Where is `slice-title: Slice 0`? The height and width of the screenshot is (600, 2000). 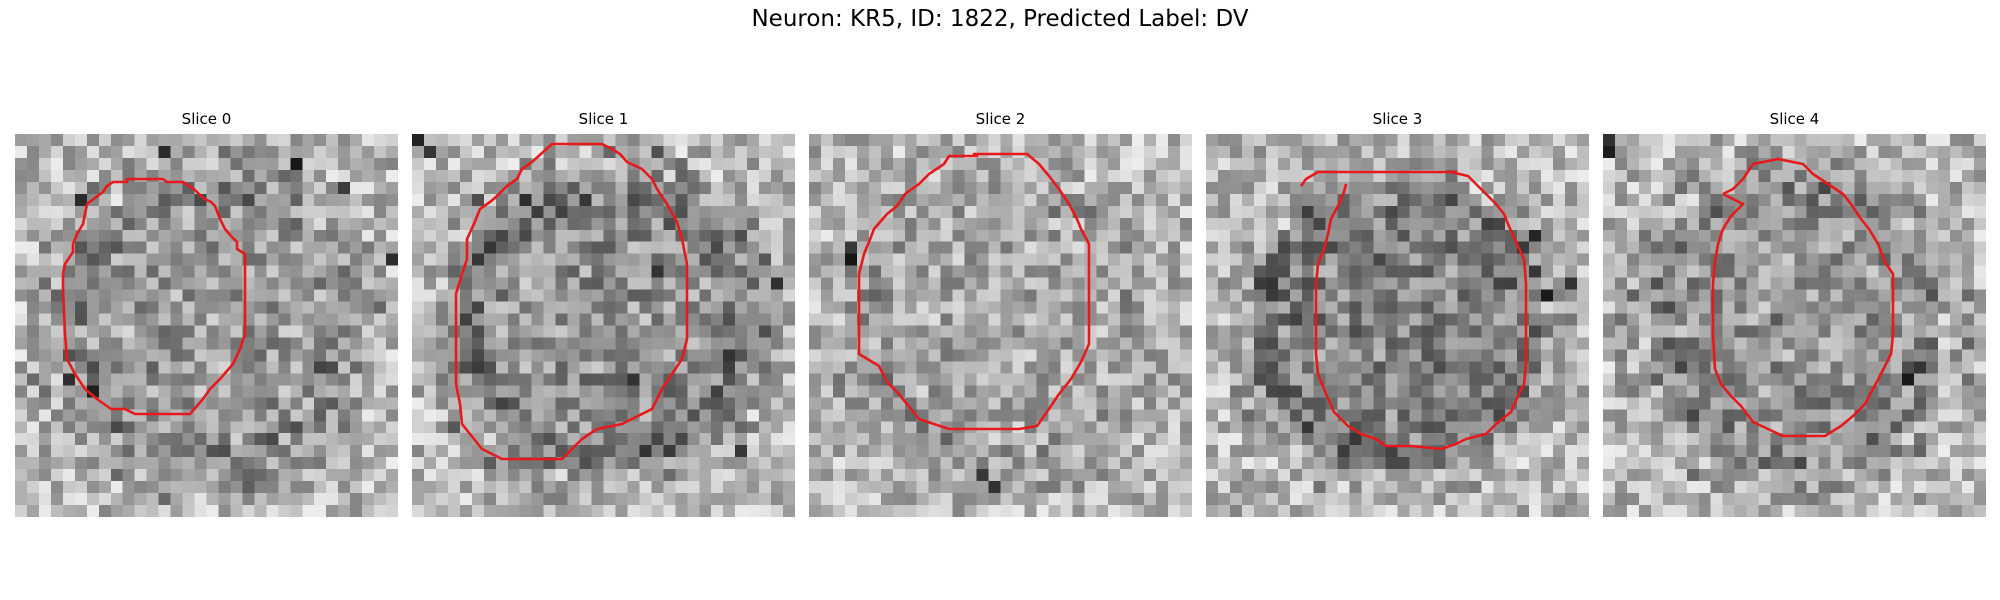
slice-title: Slice 0 is located at coordinates (206, 119).